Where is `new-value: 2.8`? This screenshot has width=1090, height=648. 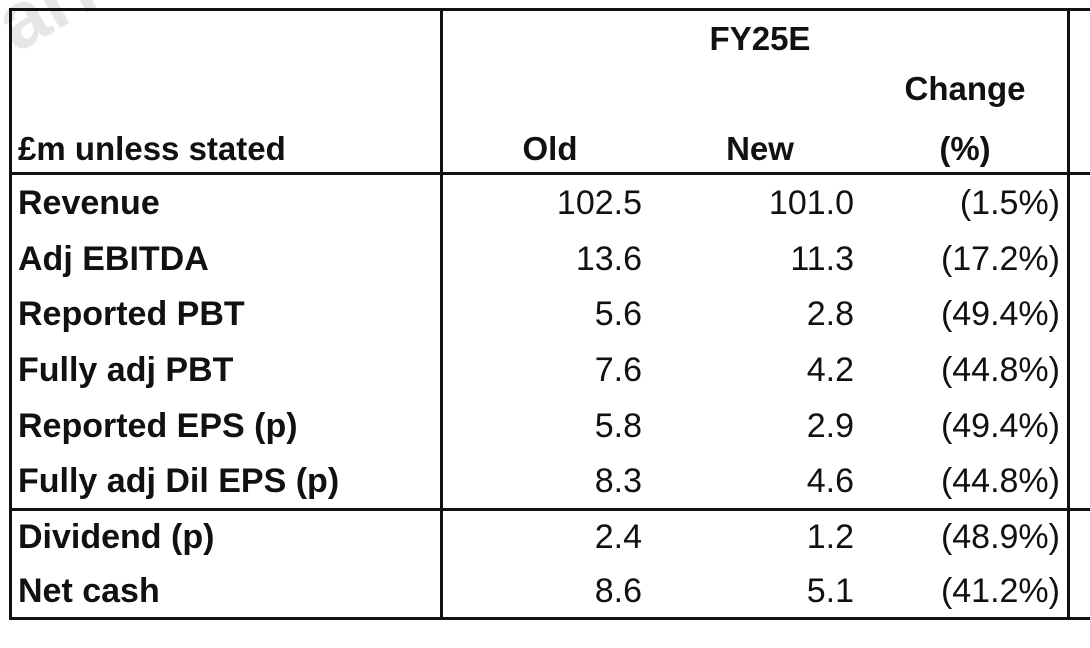
new-value: 2.8 is located at coordinates (830, 314).